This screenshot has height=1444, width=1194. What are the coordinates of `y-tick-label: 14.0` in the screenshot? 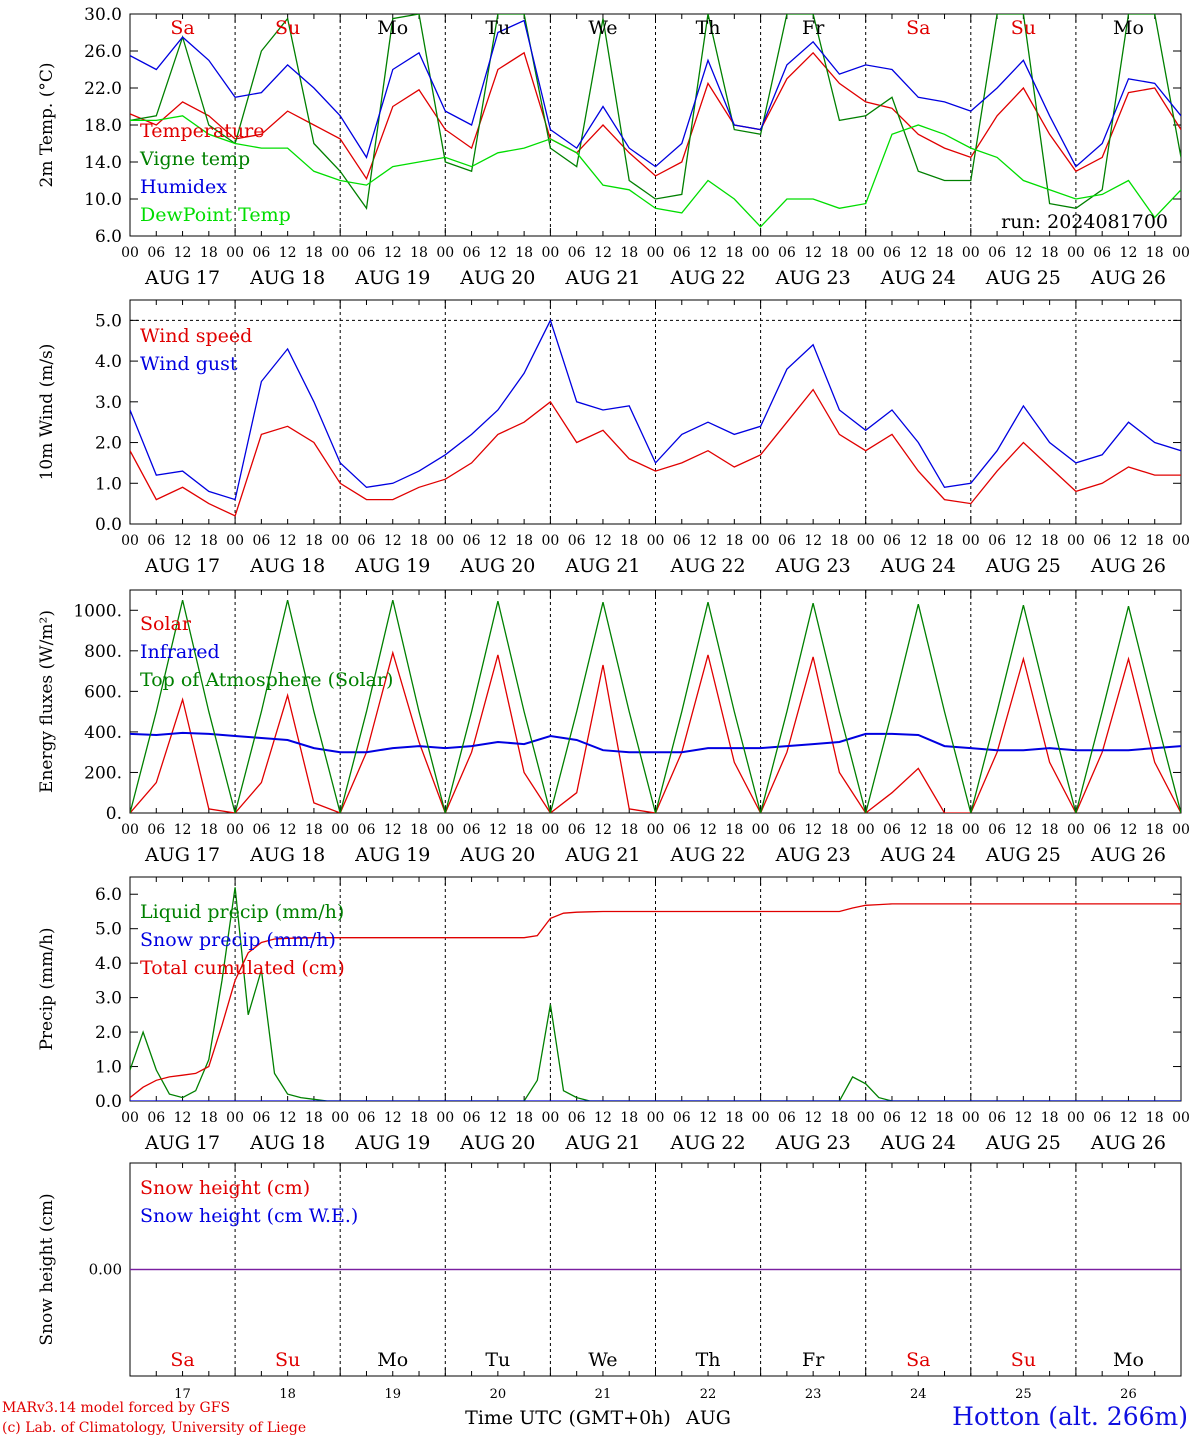 It's located at (103, 163).